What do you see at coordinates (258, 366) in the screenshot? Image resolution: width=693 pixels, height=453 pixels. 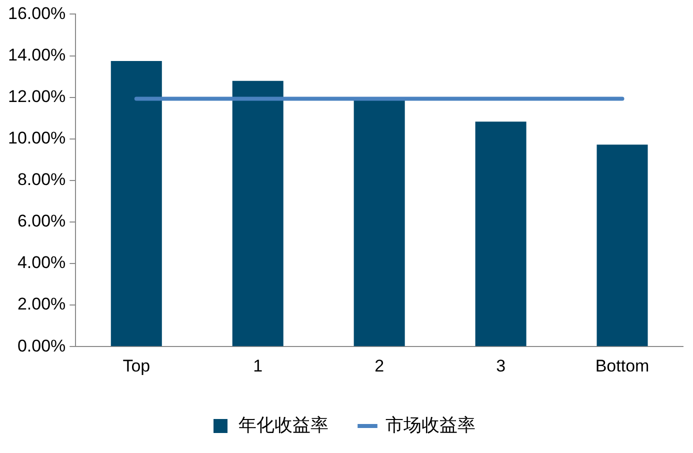 I see `x-tick-label: 1` at bounding box center [258, 366].